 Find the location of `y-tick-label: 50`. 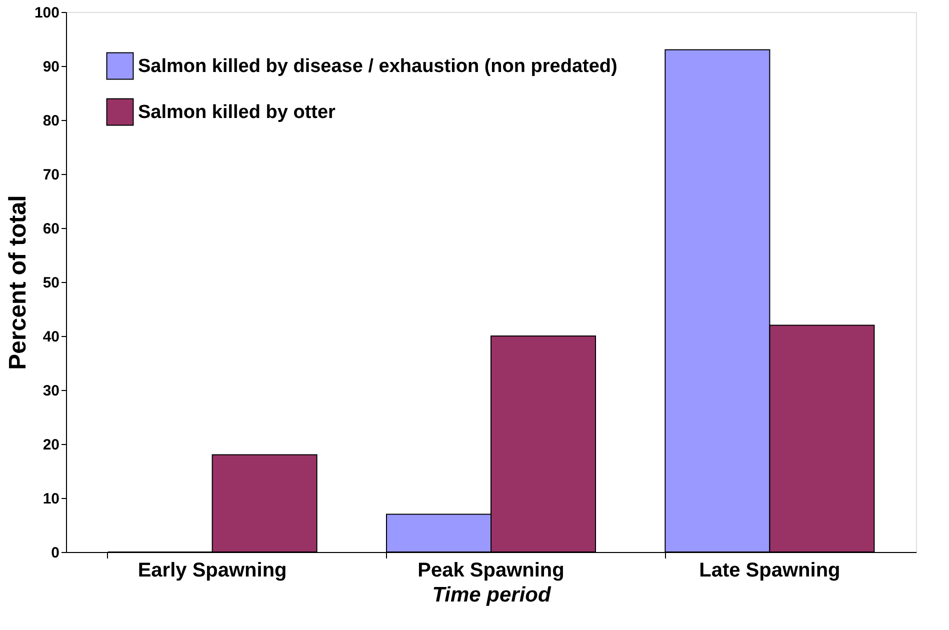

y-tick-label: 50 is located at coordinates (51, 283).